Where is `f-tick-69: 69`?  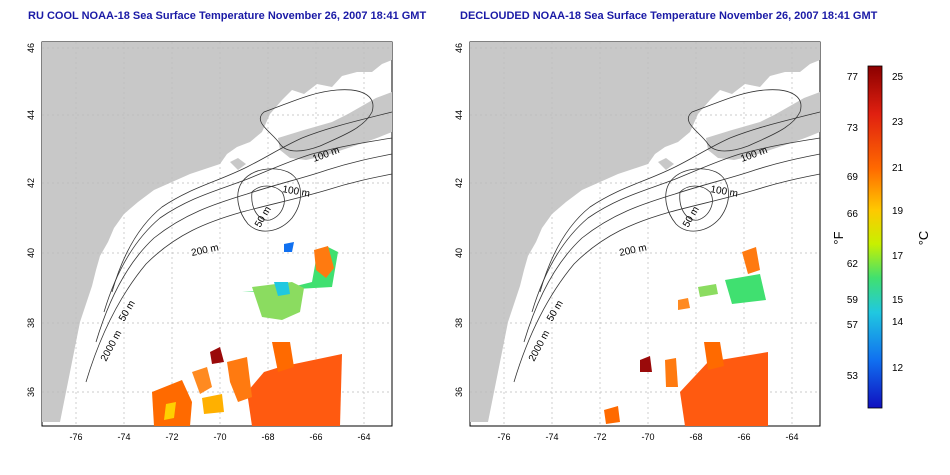
f-tick-69: 69 is located at coordinates (853, 177).